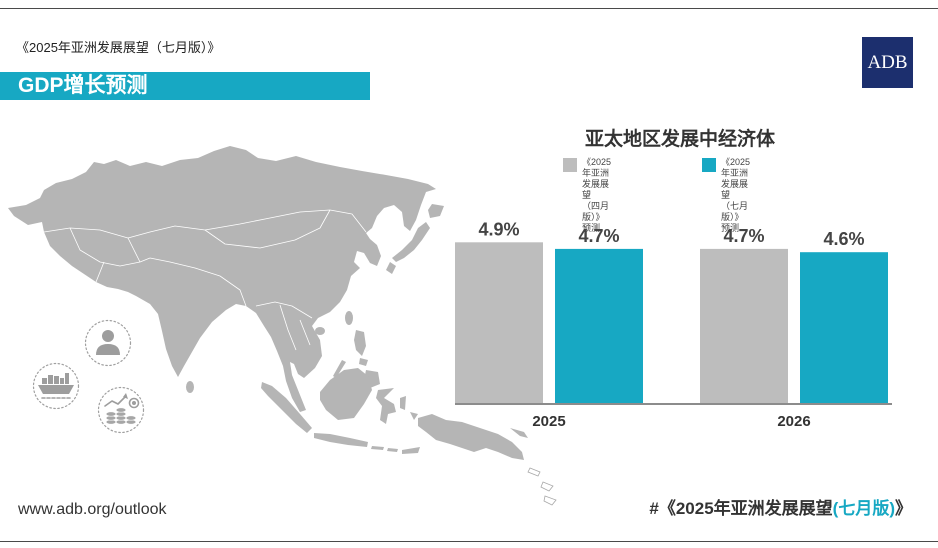  Describe the element at coordinates (903, 508) in the screenshot. I see `hashtag-suffix: 》` at that location.